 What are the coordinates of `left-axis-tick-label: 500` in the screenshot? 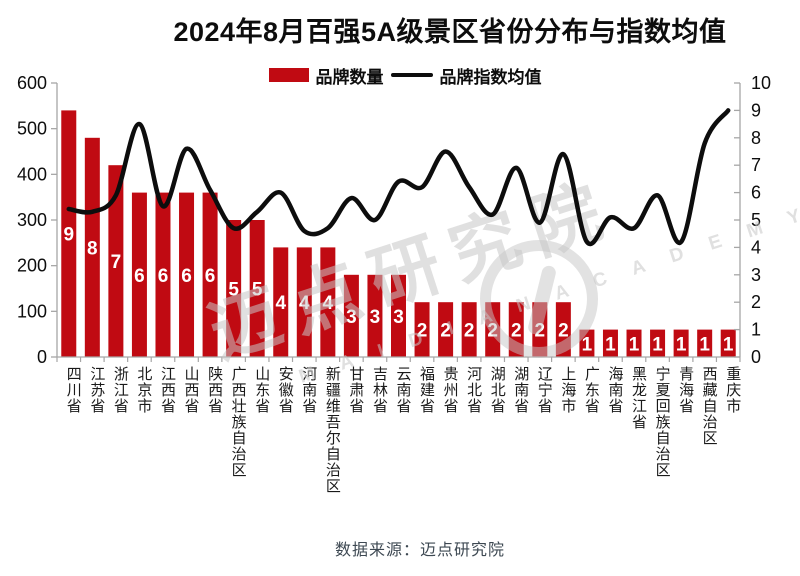 It's located at (32, 129).